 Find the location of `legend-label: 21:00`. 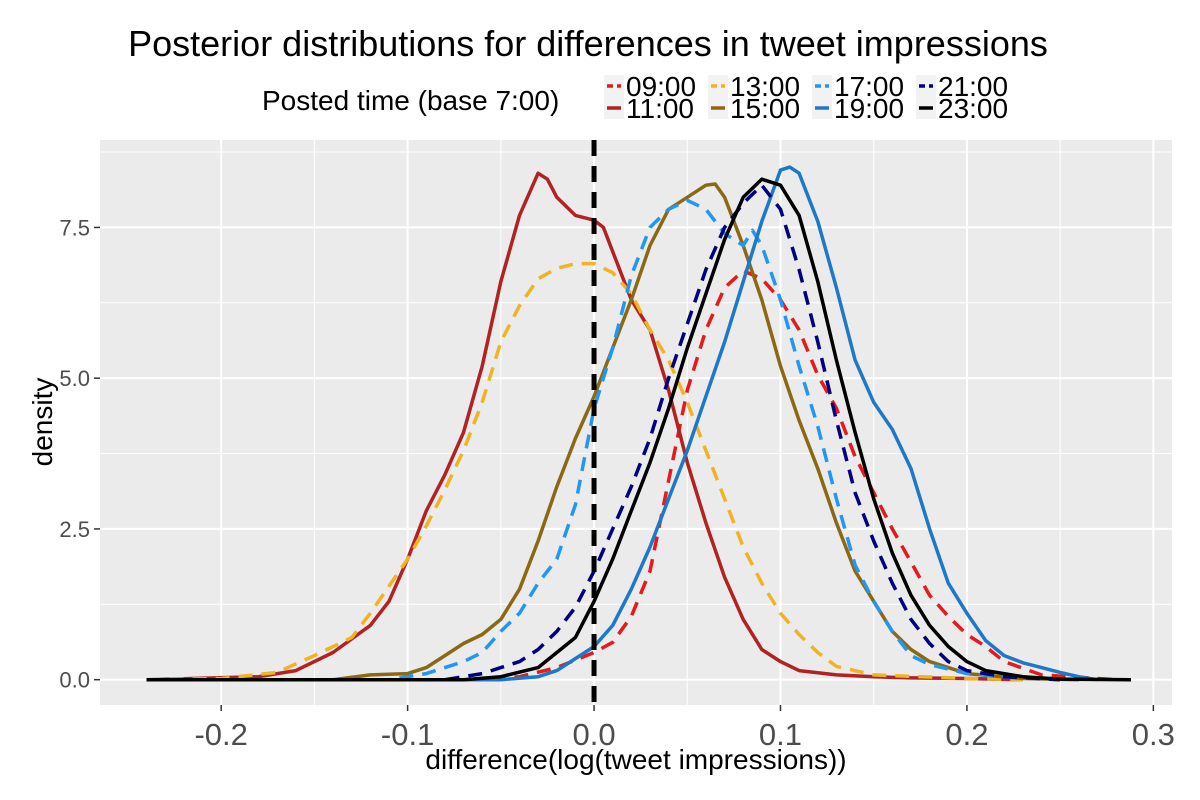

legend-label: 21:00 is located at coordinates (973, 86).